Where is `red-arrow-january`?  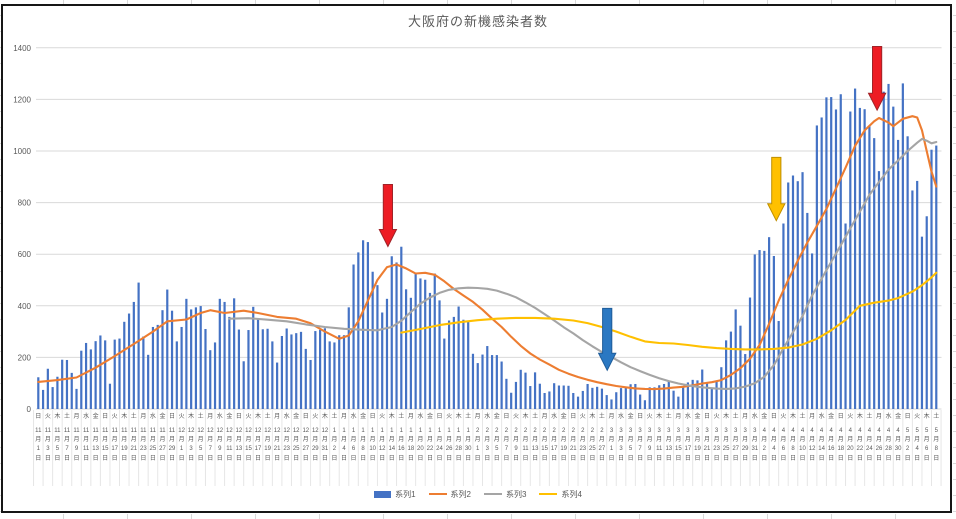 red-arrow-january is located at coordinates (388, 216).